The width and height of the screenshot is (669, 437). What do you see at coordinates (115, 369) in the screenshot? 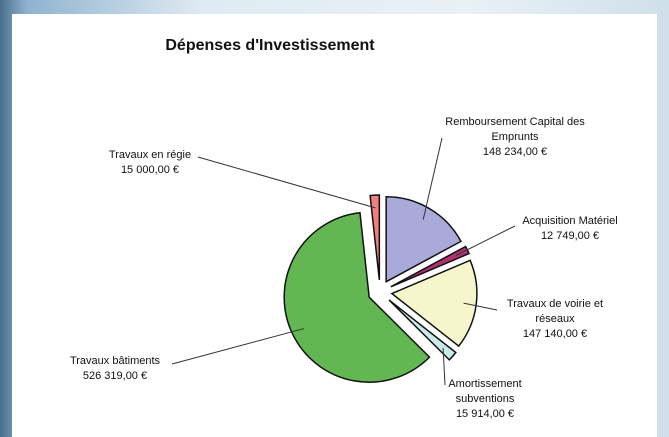
I see `slice-label: Travaux bâtiments 526 319,00 €` at bounding box center [115, 369].